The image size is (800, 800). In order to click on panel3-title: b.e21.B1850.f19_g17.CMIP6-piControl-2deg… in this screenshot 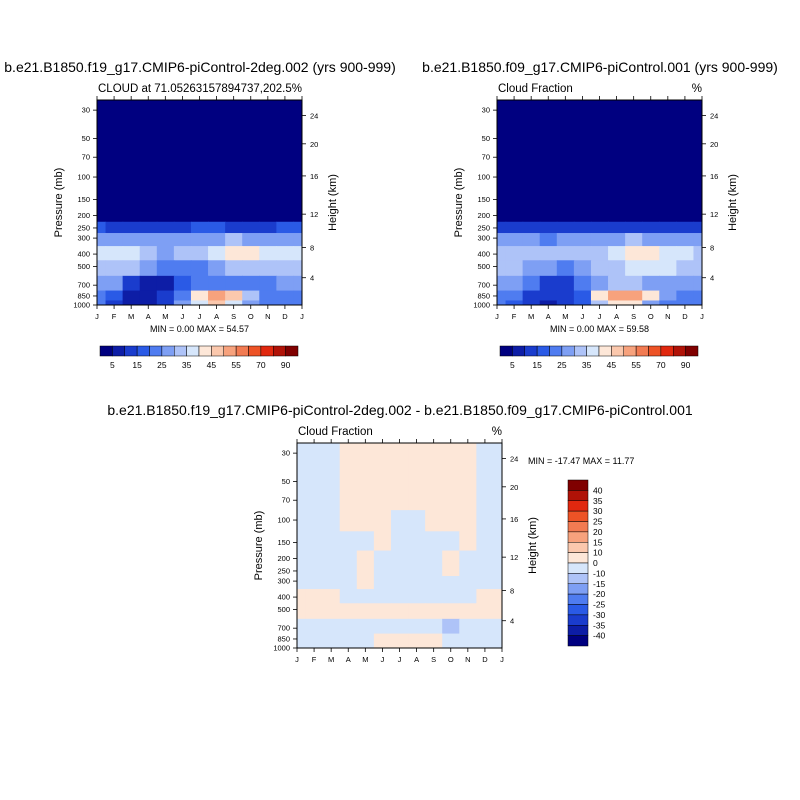, I will do `click(399, 410)`.